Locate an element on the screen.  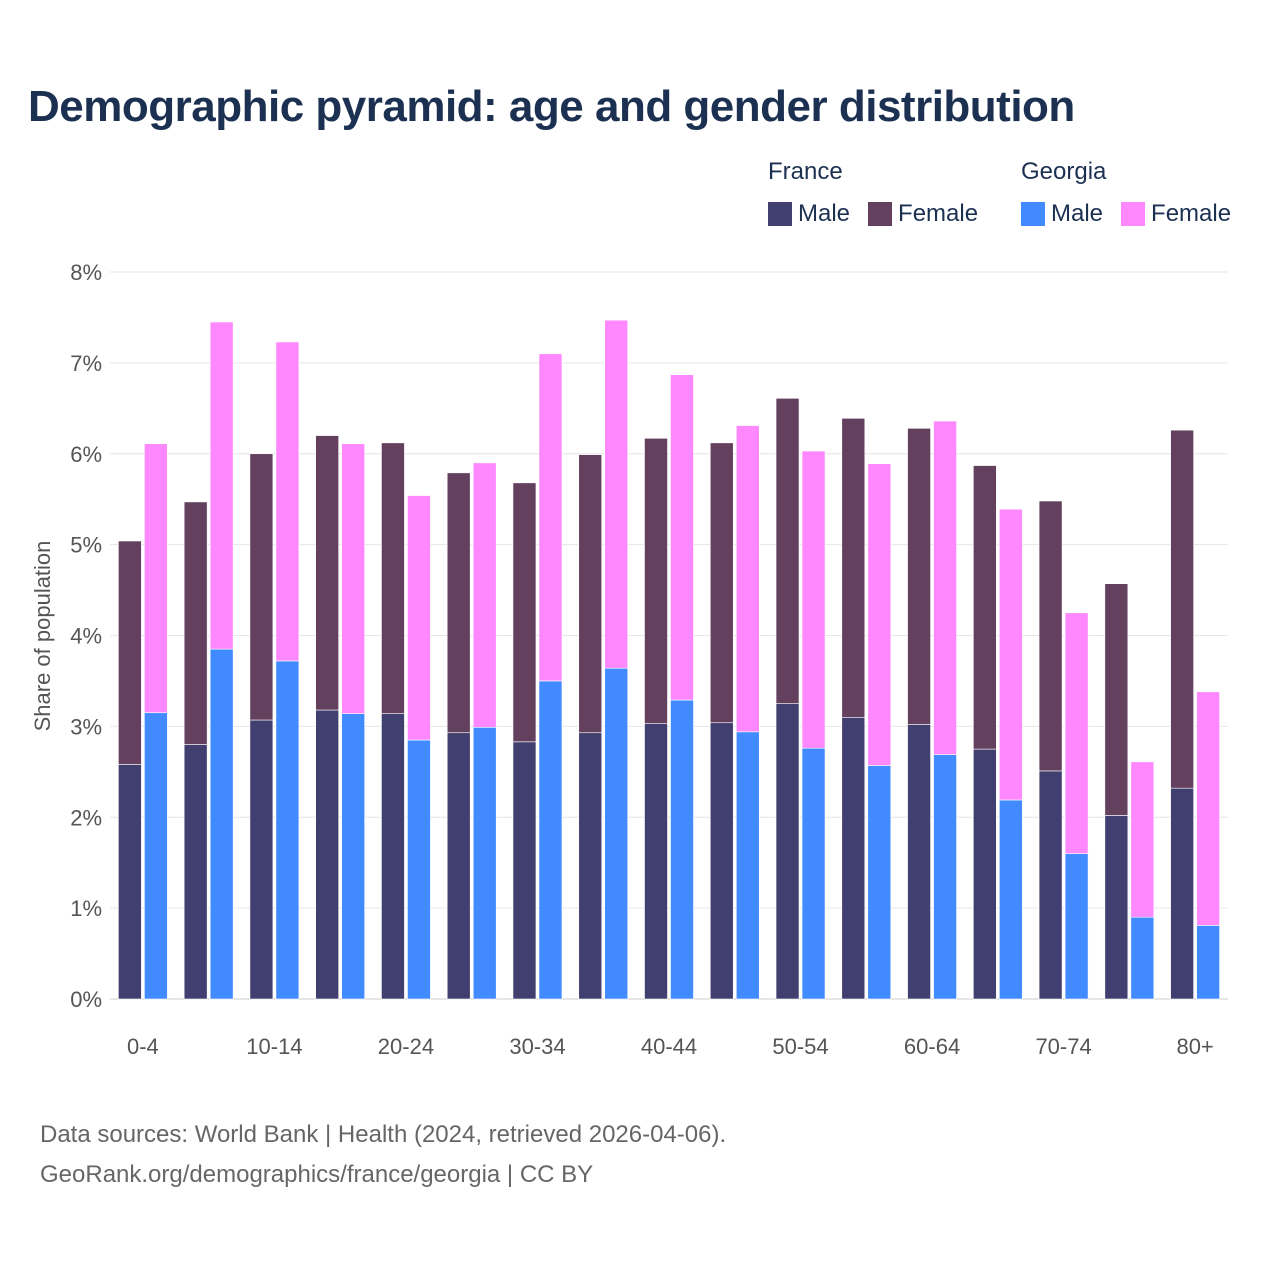
legend-georgia-female: Female is located at coordinates (1176, 214).